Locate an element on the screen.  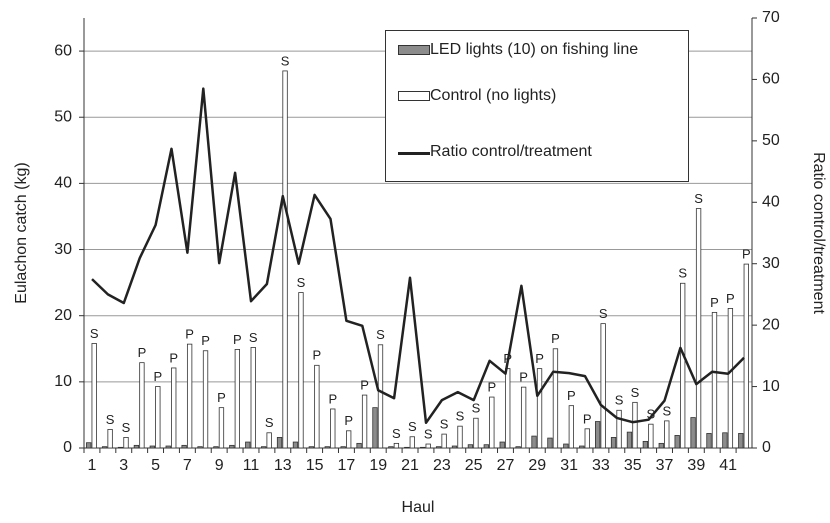
x-tick-label: 15 is located at coordinates (315, 465).